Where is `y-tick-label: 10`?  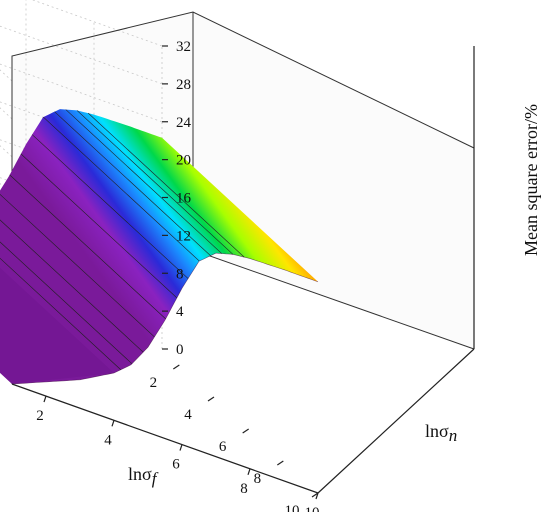
y-tick-label: 10 is located at coordinates (292, 507).